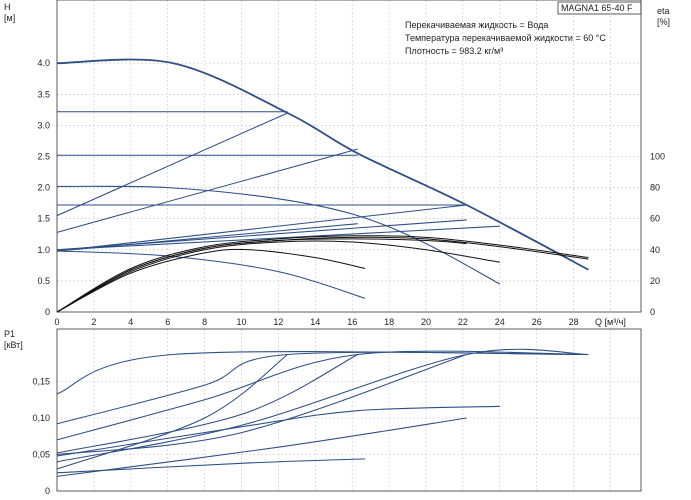  I want to click on note-density: Плотность = 983.2 кг/м³, so click(454, 51).